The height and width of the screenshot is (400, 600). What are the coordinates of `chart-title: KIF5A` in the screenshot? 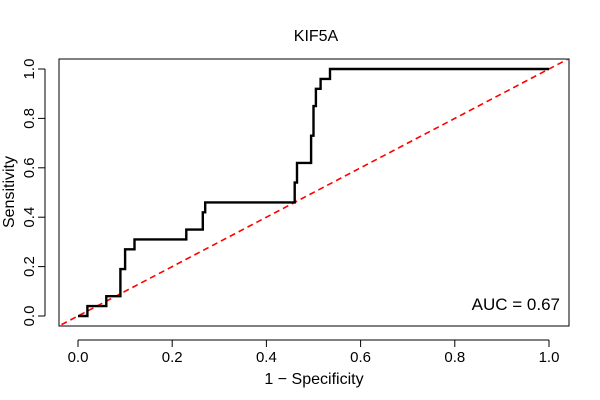 It's located at (316, 36).